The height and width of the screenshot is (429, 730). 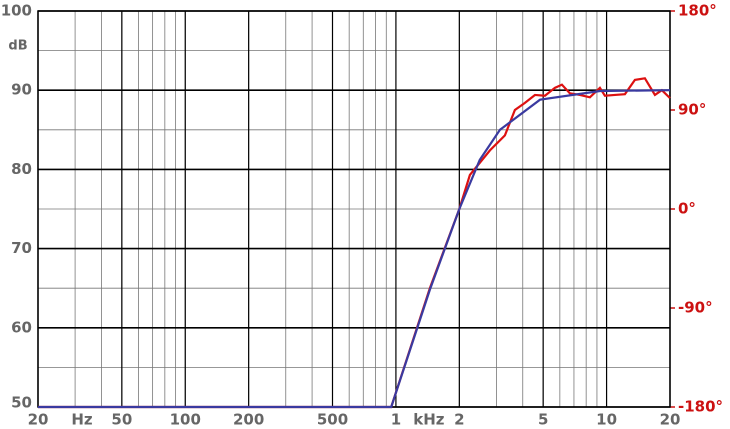 What do you see at coordinates (17, 46) in the screenshot?
I see `y-unit: dB` at bounding box center [17, 46].